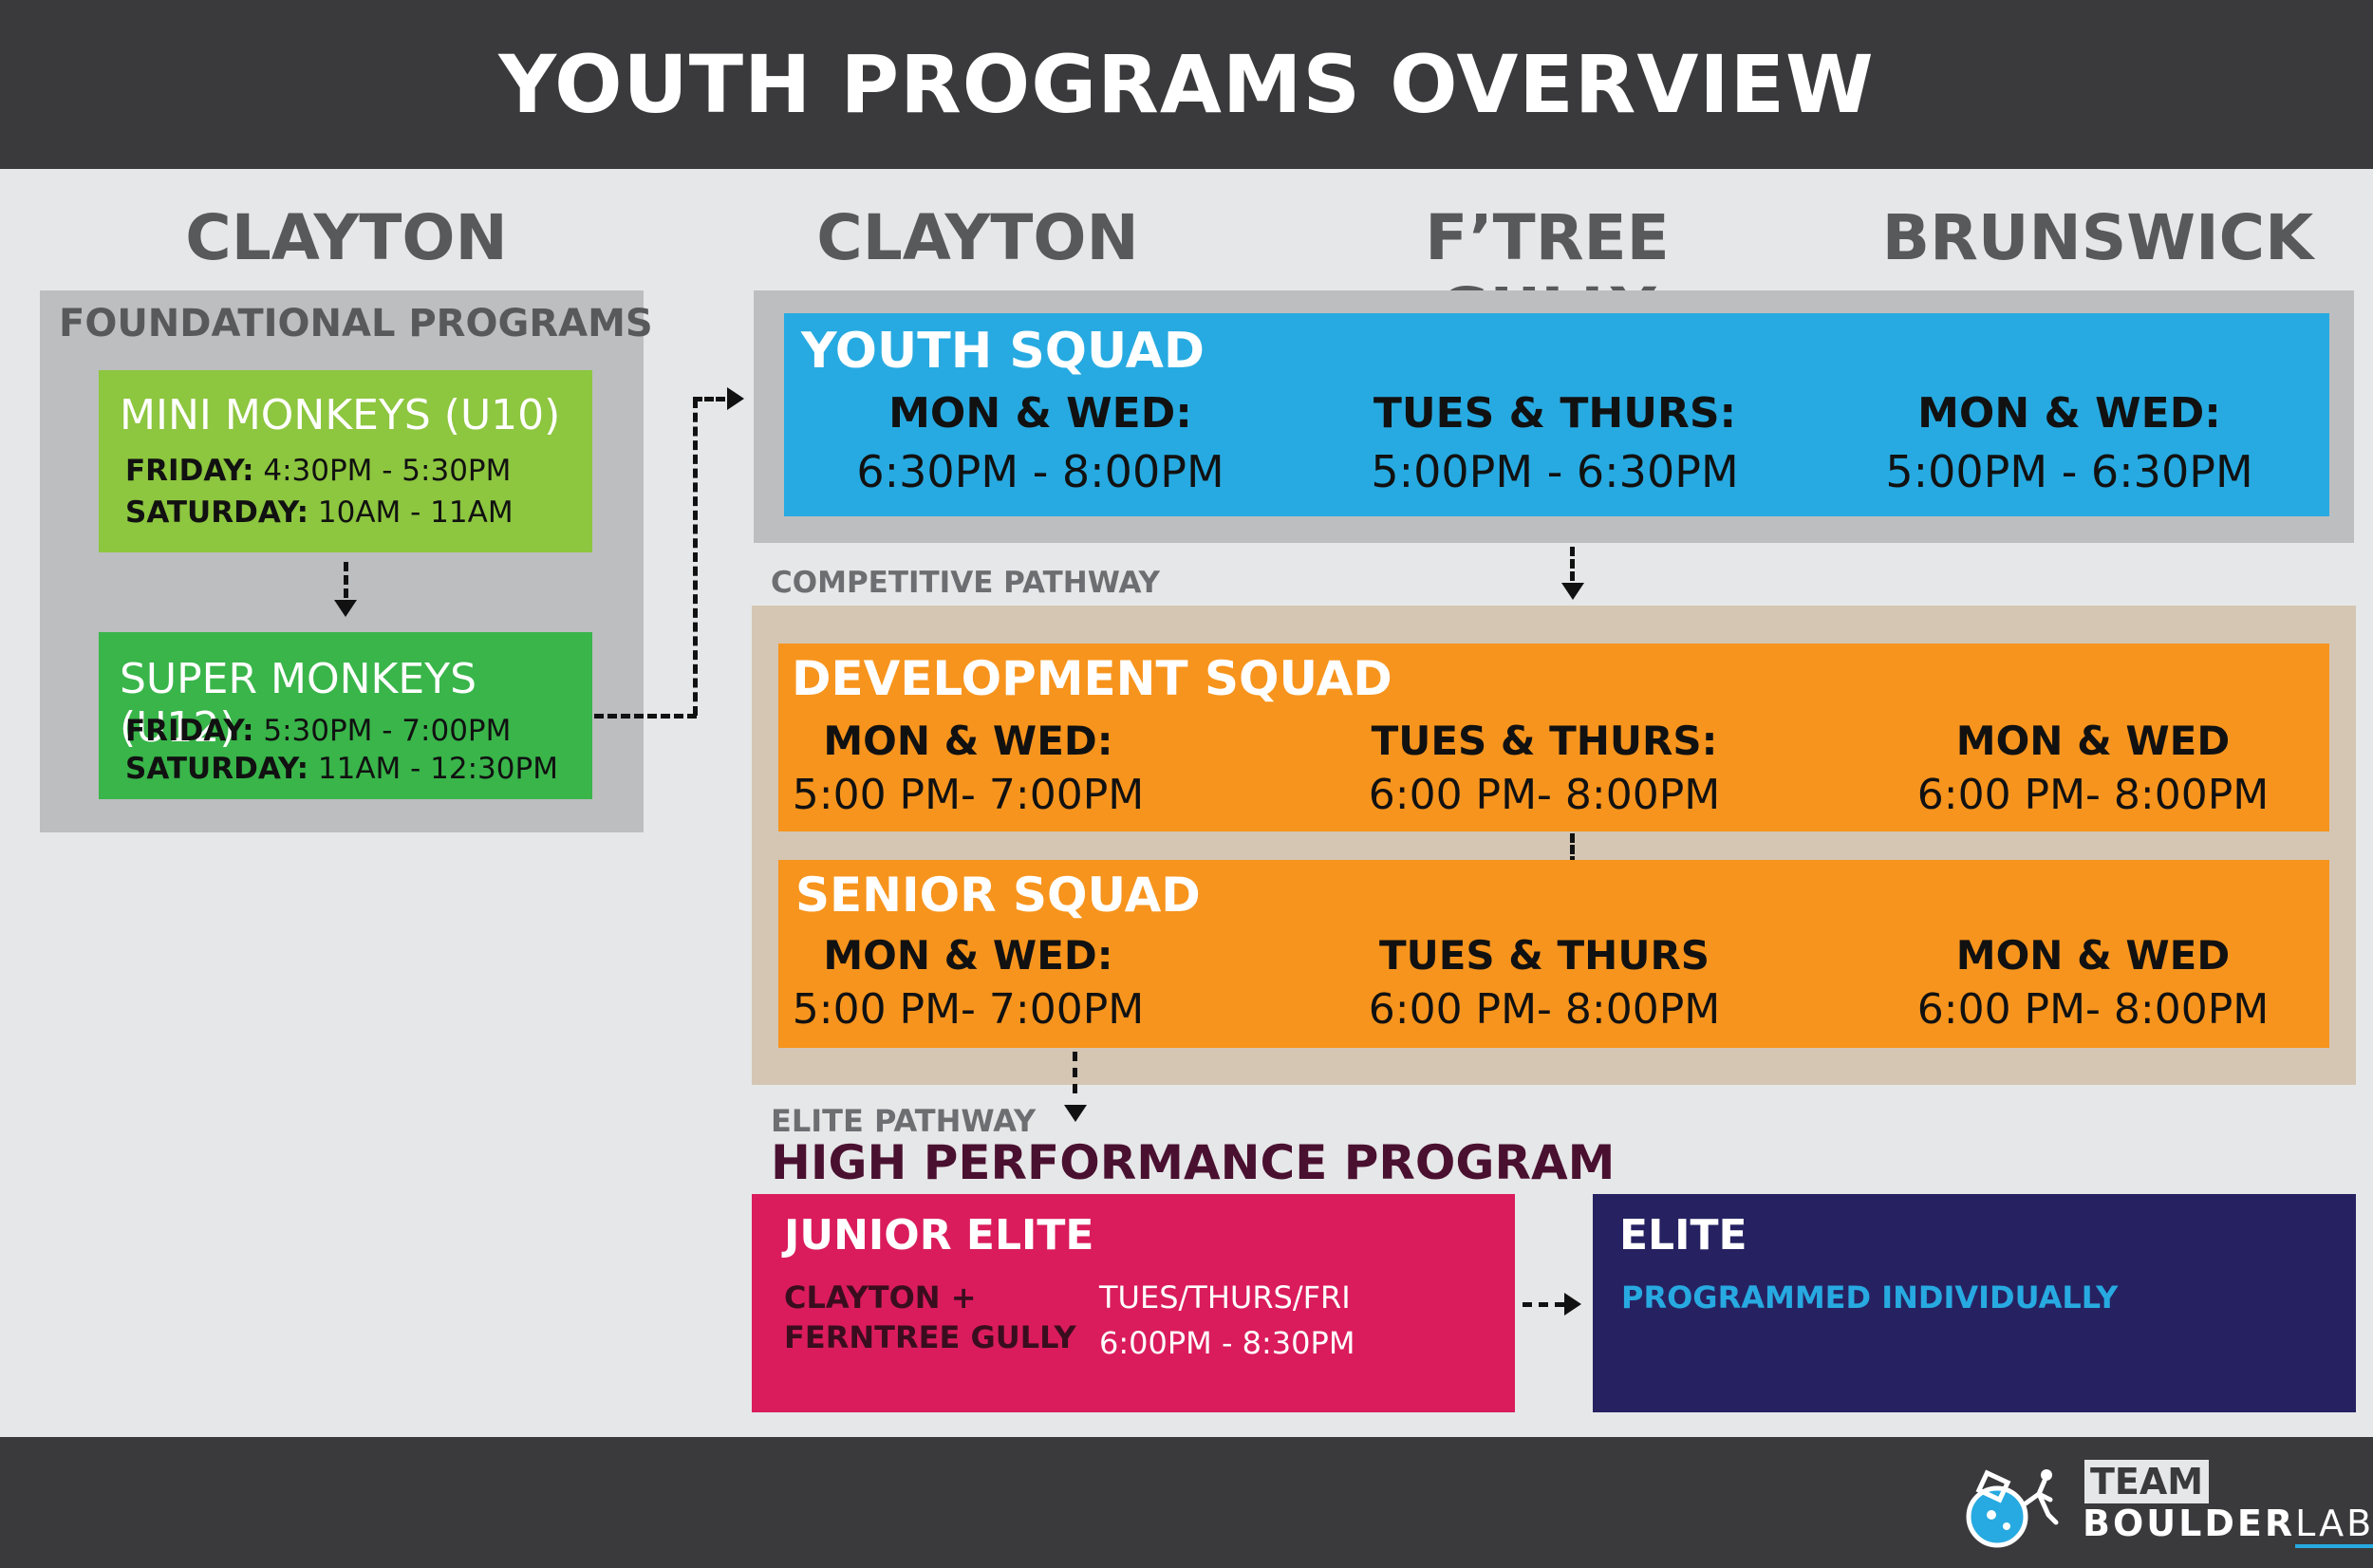  What do you see at coordinates (2009, 1503) in the screenshot?
I see `boulderlab-logo-icon` at bounding box center [2009, 1503].